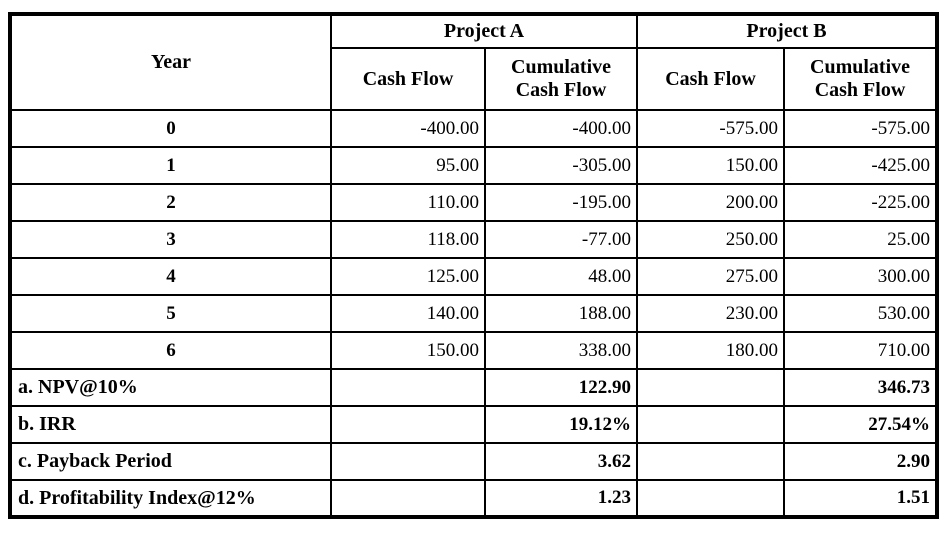 The height and width of the screenshot is (533, 947). Describe the element at coordinates (408, 313) in the screenshot. I see `a-cashflow-cell: 140.00` at that location.